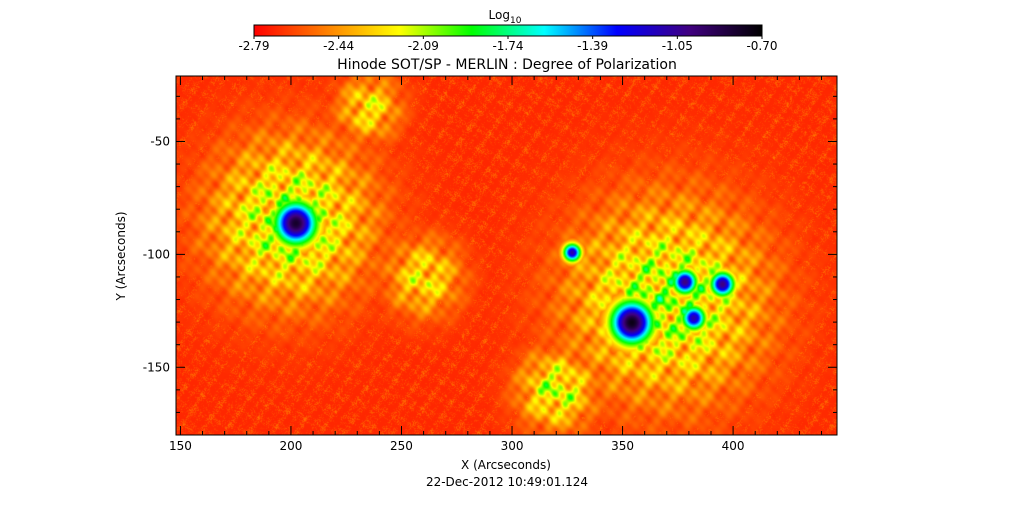 This screenshot has height=512, width=1014. Describe the element at coordinates (507, 482) in the screenshot. I see `timestamp: 22-Dec-2012 10:49:01.124` at that location.